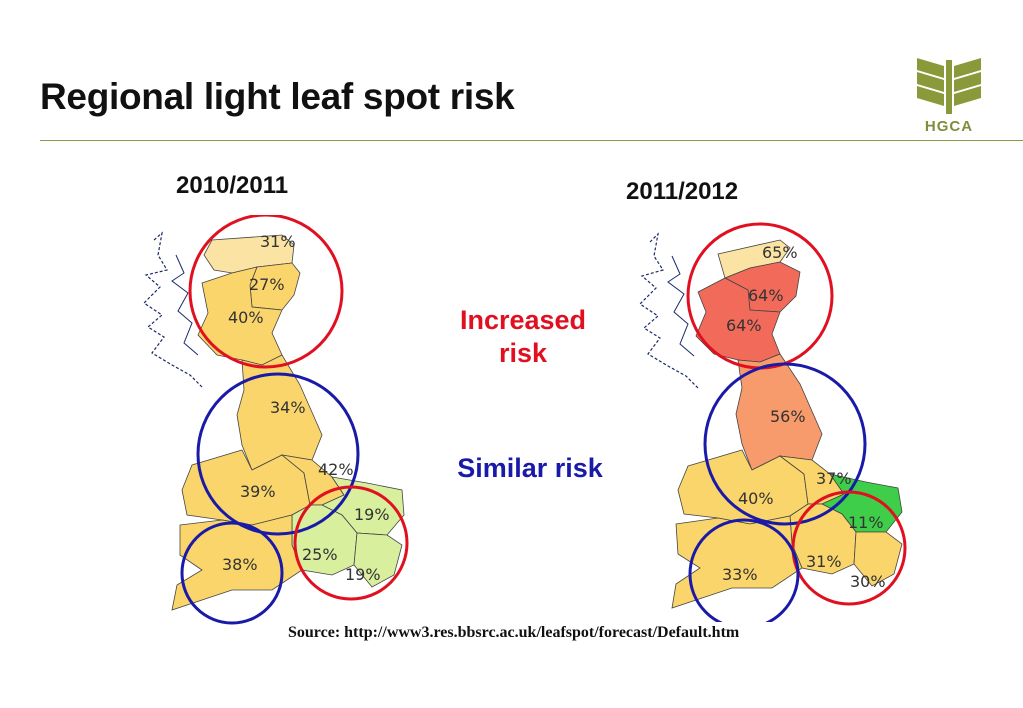 The height and width of the screenshot is (708, 1023). Describe the element at coordinates (523, 336) in the screenshot. I see `increased-risk-label: Increased risk` at that location.